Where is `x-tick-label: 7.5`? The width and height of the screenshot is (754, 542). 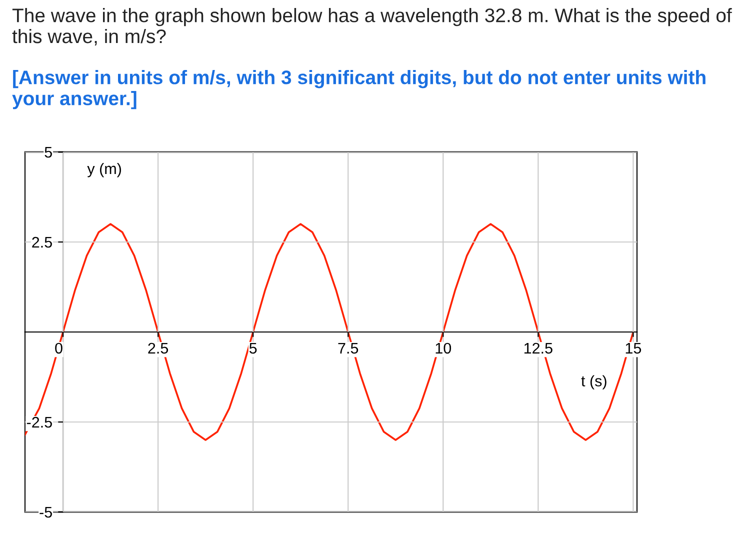
x-tick-label: 7.5 is located at coordinates (348, 348).